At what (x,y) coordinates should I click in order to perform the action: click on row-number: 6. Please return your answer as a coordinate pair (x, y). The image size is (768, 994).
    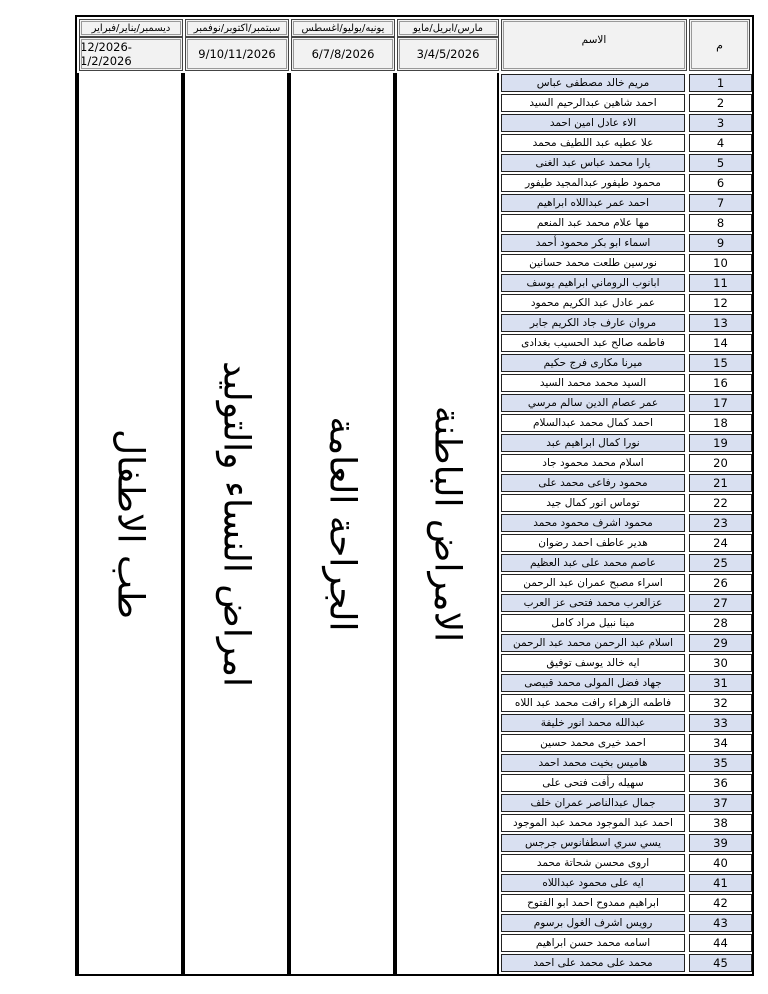
    Looking at the image, I should click on (720, 183).